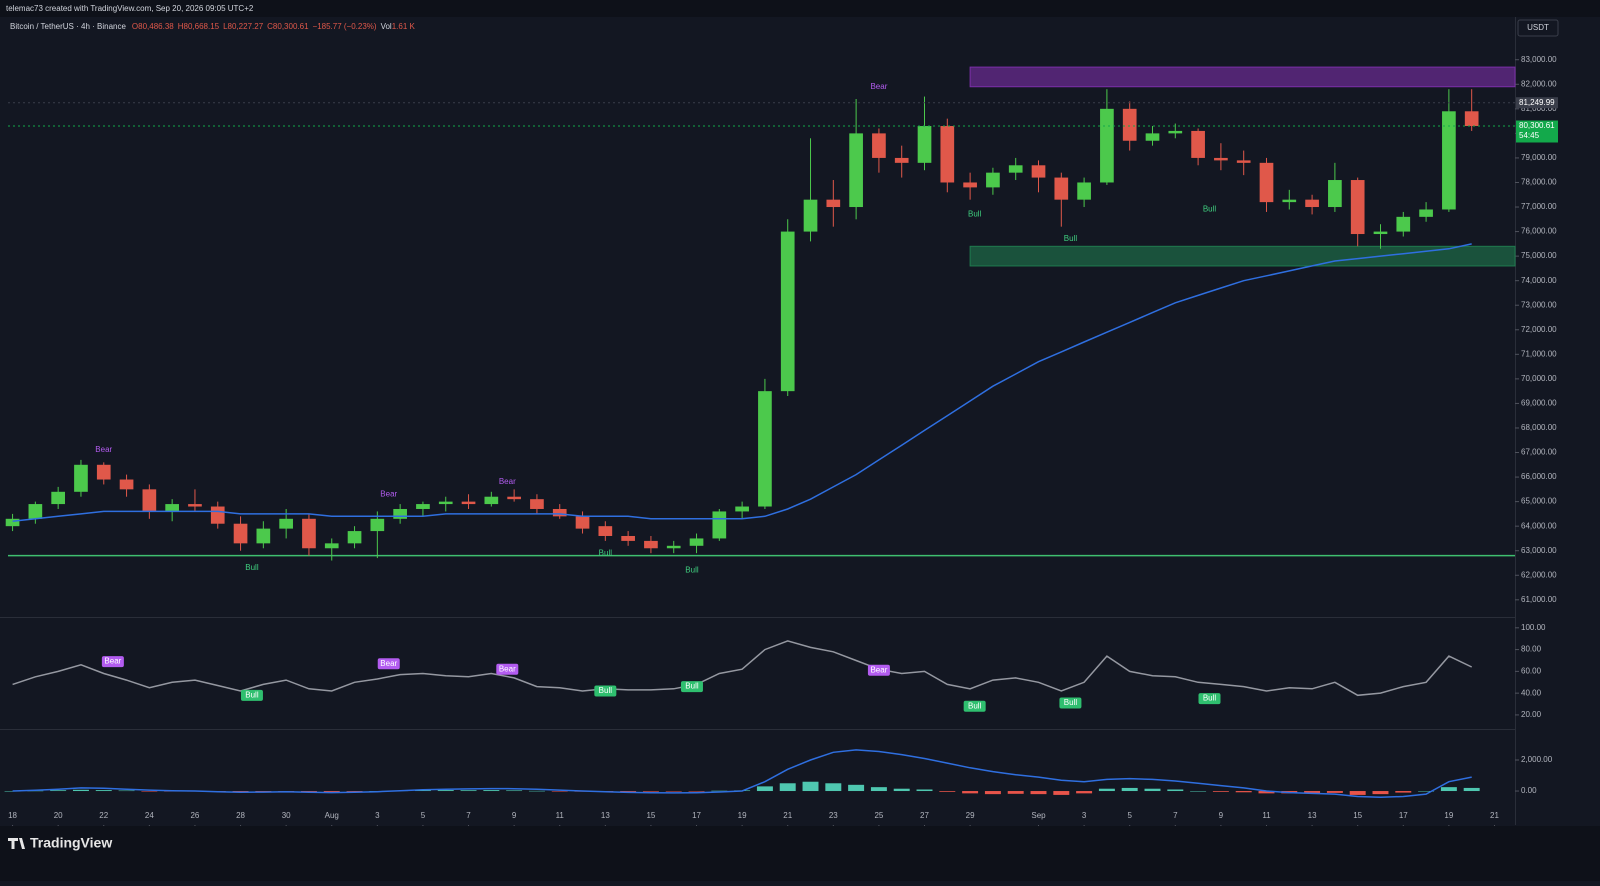  Describe the element at coordinates (1539, 206) in the screenshot. I see `y-tick-label: 77,000.00` at that location.